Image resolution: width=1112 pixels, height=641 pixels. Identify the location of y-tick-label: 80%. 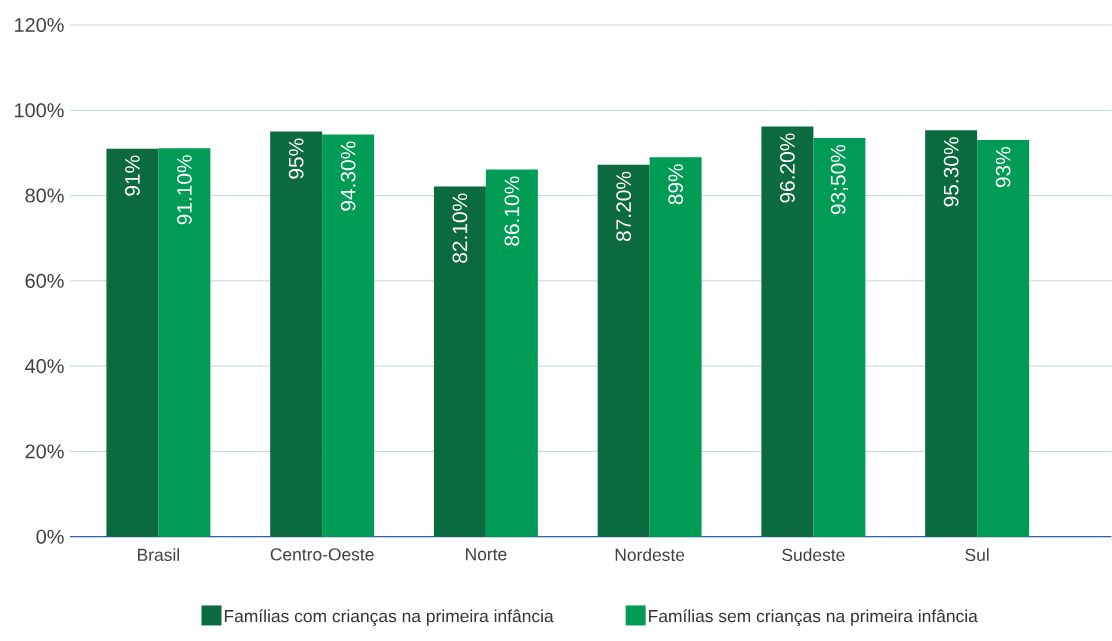
(44, 195).